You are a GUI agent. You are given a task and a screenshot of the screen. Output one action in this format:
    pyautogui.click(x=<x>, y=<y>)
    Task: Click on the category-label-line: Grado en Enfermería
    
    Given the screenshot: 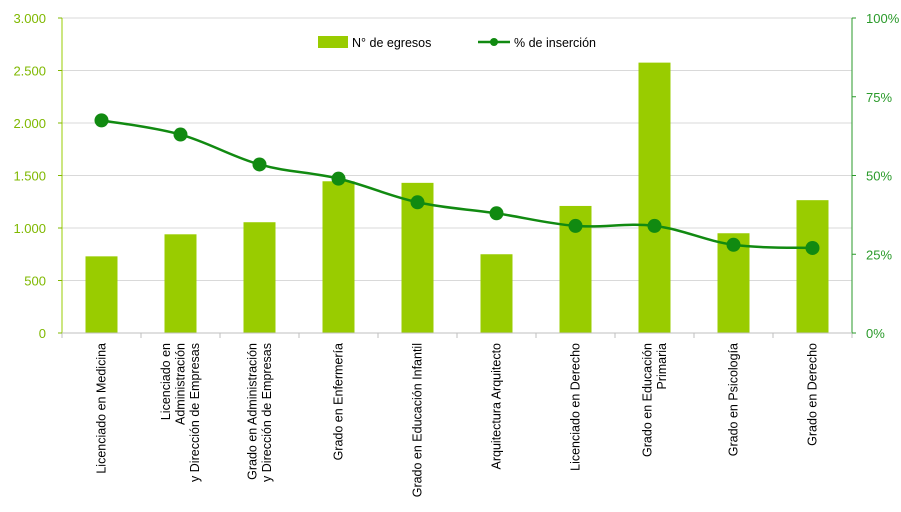 What is the action you would take?
    pyautogui.click(x=339, y=401)
    